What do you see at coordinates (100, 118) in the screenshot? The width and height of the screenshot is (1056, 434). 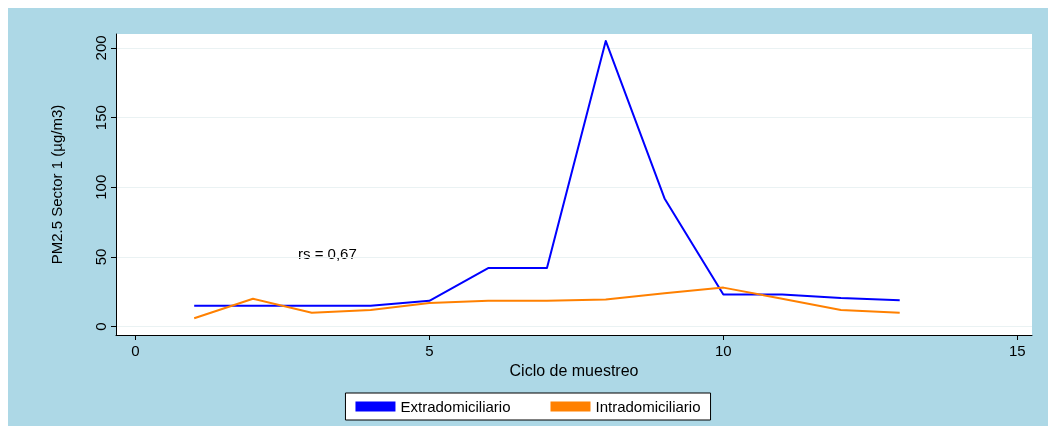 I see `y-tick-label: 150` at bounding box center [100, 118].